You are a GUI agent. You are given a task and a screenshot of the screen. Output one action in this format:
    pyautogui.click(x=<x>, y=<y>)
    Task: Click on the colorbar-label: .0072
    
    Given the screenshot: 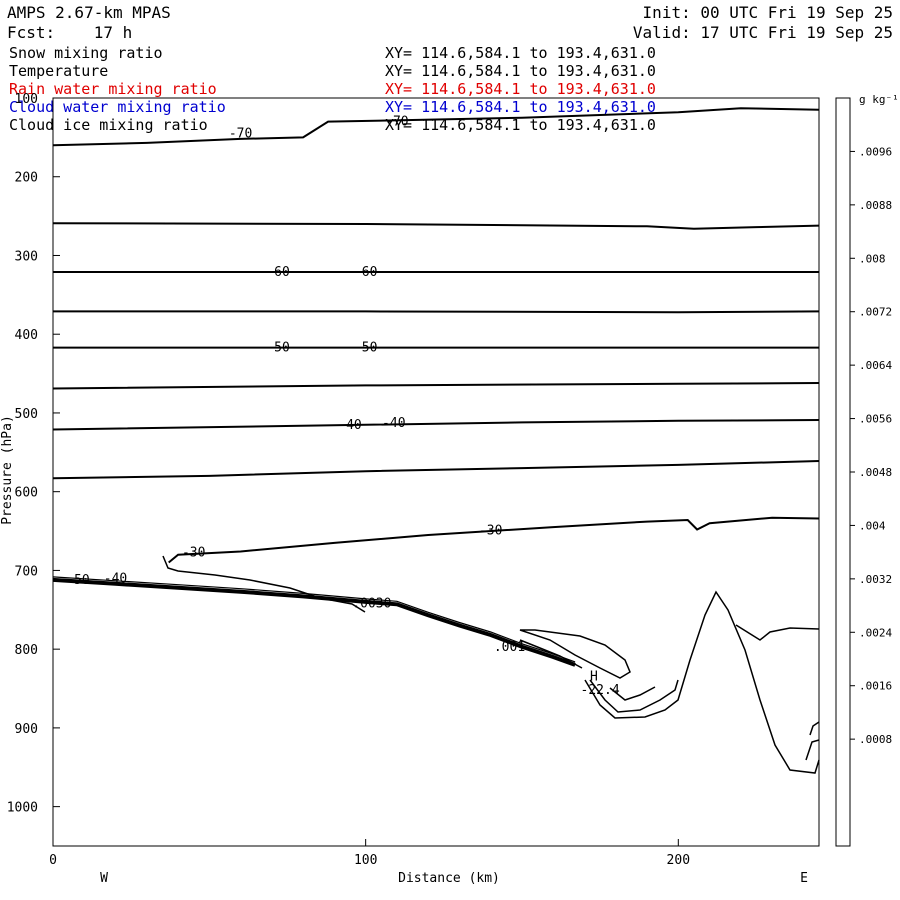 What is the action you would take?
    pyautogui.click(x=875, y=312)
    